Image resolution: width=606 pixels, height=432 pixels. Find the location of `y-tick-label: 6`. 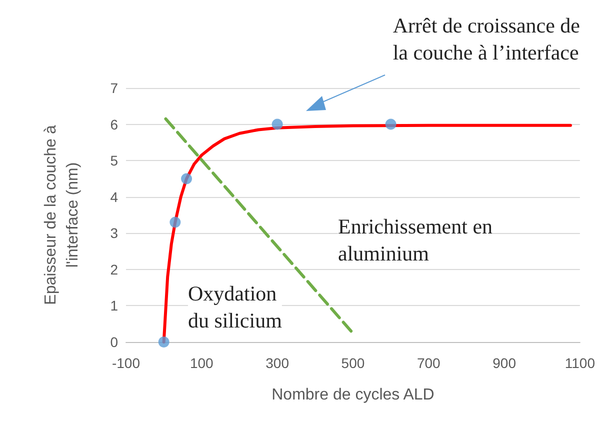

y-tick-label: 6 is located at coordinates (114, 124).